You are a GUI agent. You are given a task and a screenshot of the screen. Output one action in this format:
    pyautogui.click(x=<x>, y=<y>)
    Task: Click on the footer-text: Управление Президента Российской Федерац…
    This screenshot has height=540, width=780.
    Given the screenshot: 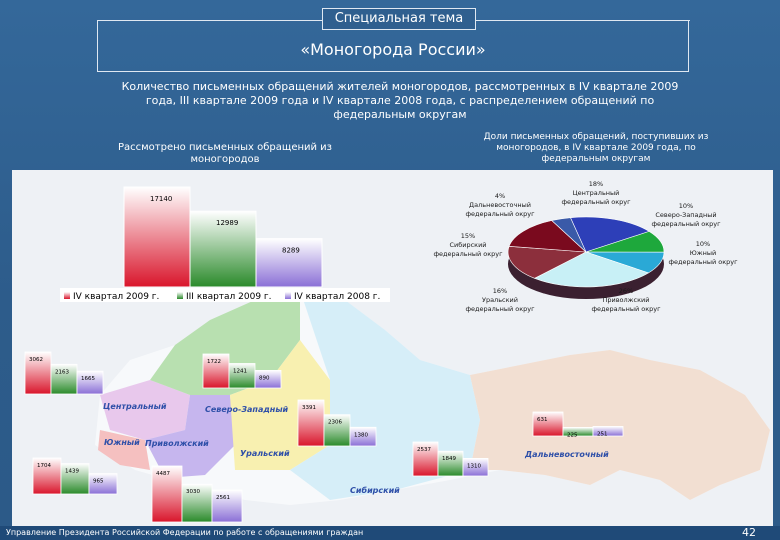 What is the action you would take?
    pyautogui.click(x=185, y=532)
    